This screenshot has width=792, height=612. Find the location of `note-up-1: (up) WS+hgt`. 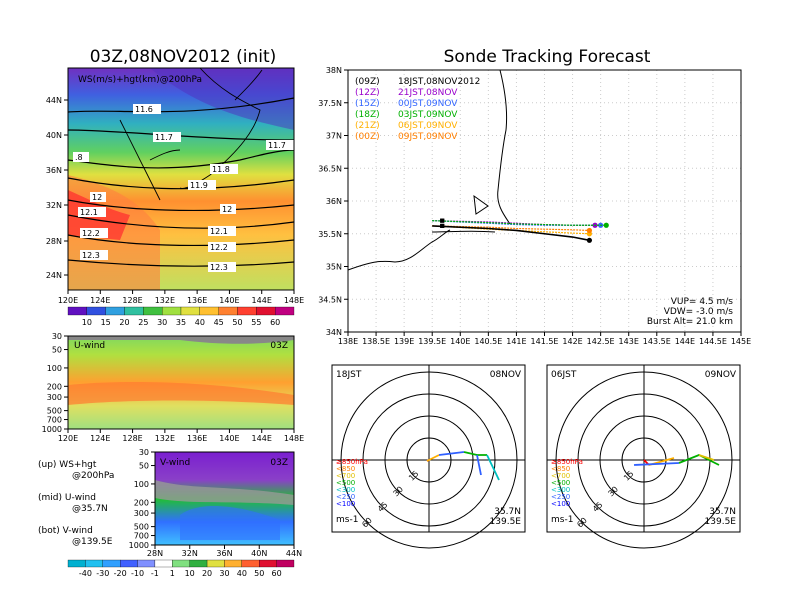

note-up-1: (up) WS+hgt is located at coordinates (67, 465).